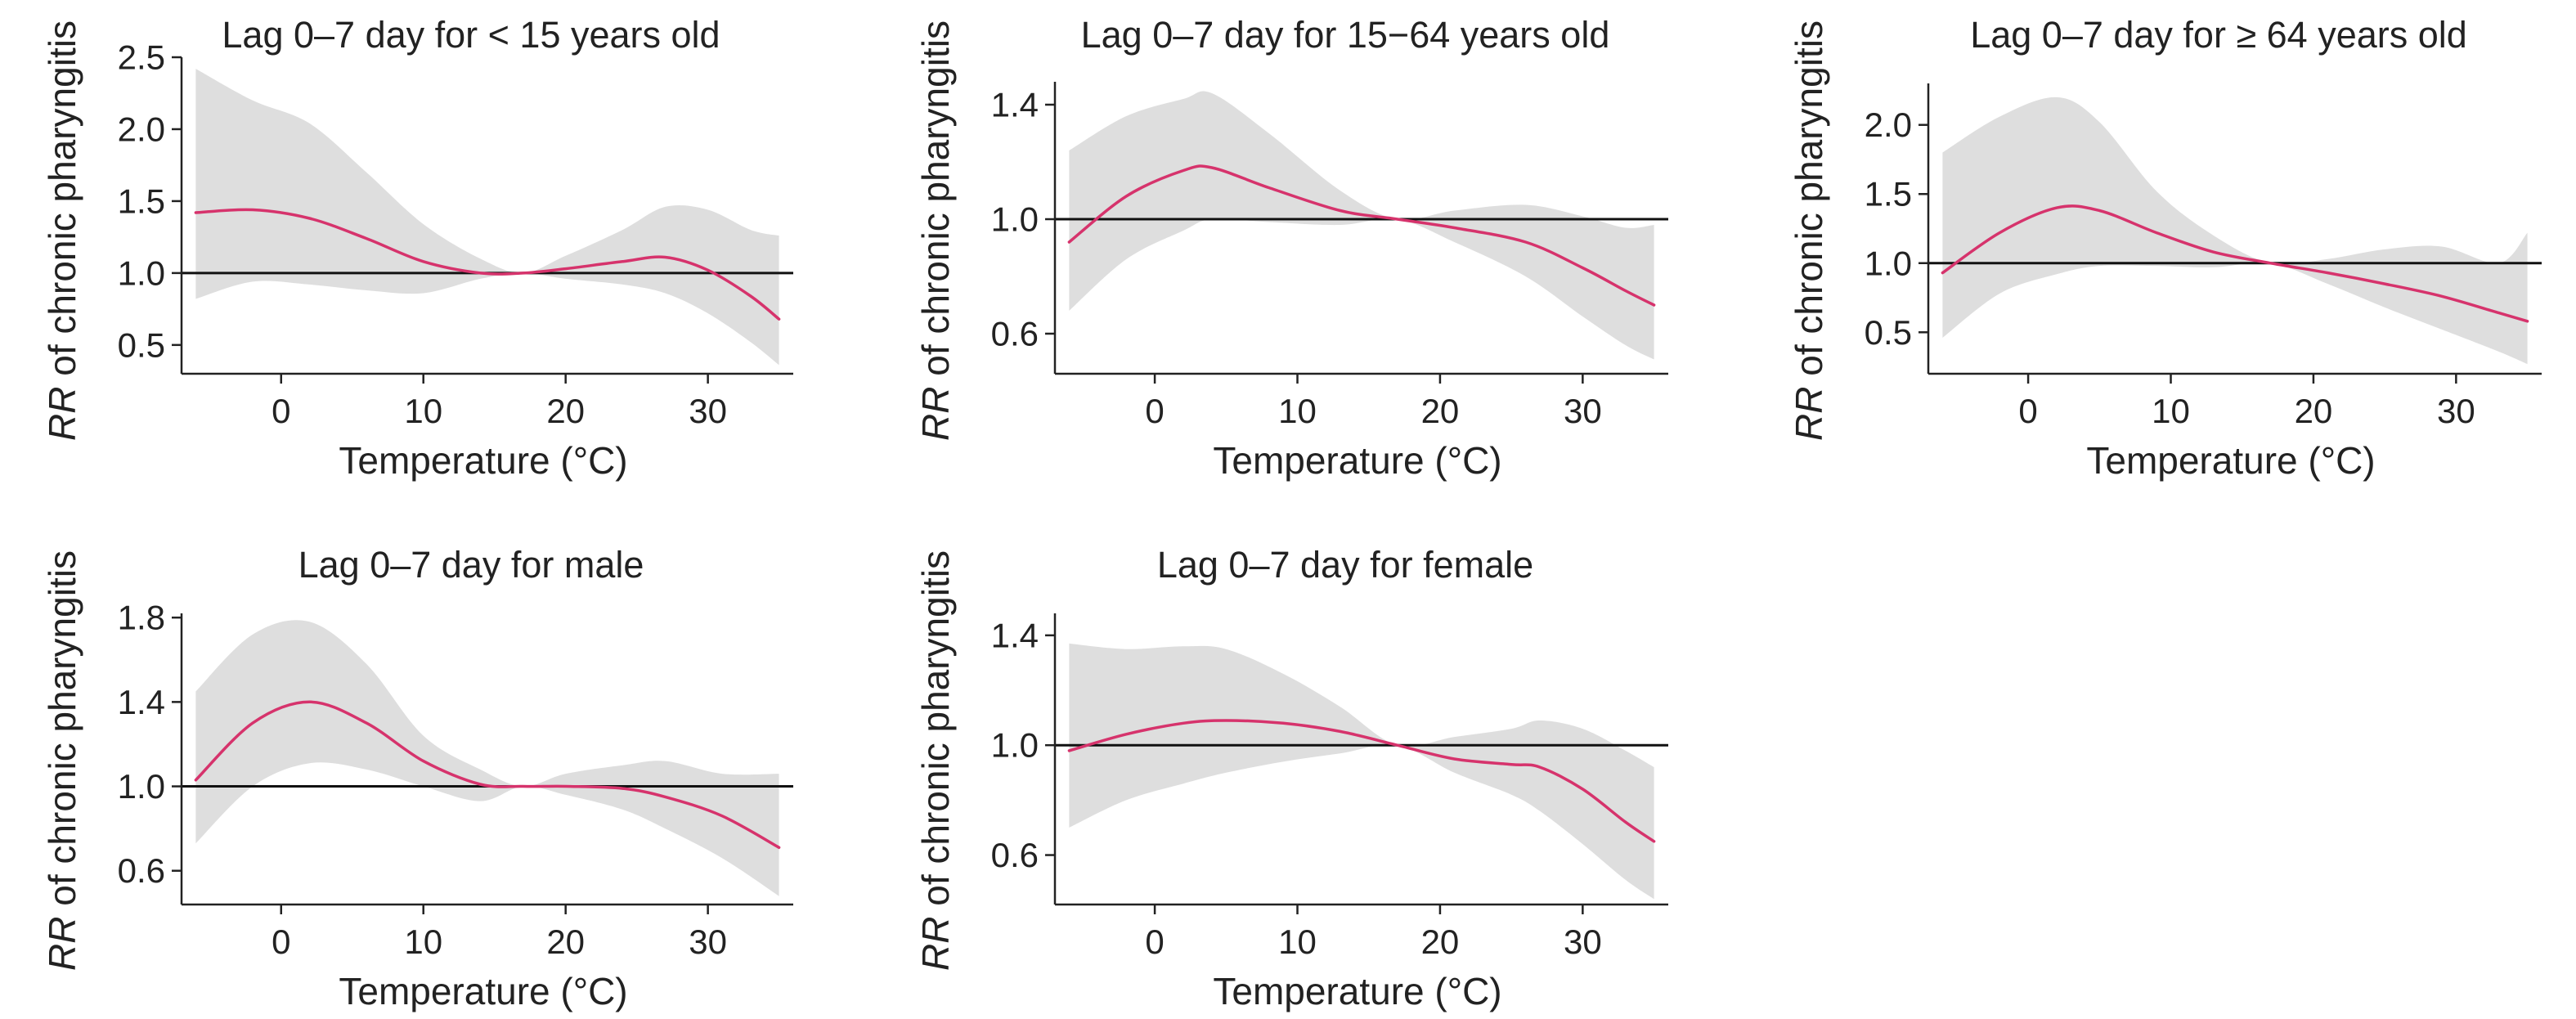  I want to click on panel-title: Lag 0–7 day for 15−64 years old, so click(1345, 35).